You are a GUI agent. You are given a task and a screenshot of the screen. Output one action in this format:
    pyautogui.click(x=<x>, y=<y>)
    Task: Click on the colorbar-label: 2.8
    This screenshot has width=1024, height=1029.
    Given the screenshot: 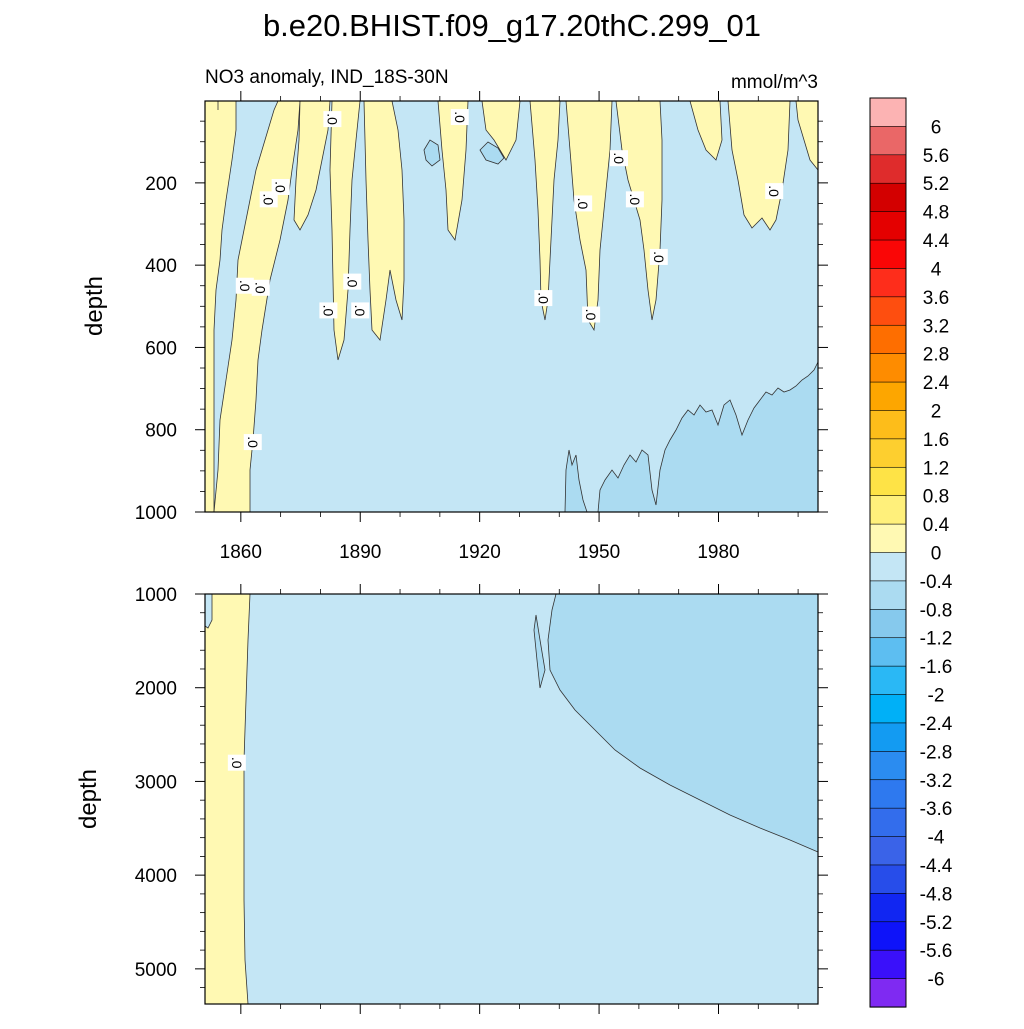 What is the action you would take?
    pyautogui.click(x=936, y=355)
    